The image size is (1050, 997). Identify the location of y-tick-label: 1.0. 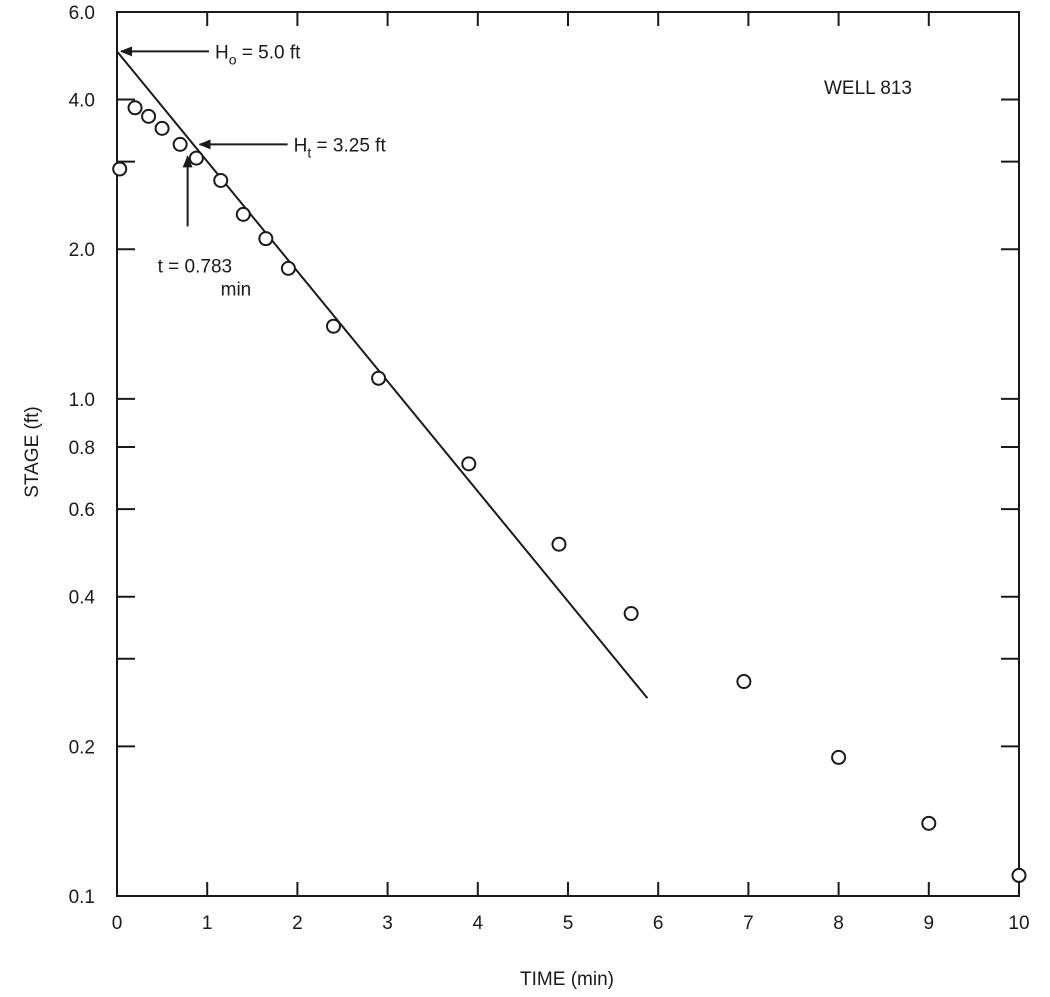
(82, 400).